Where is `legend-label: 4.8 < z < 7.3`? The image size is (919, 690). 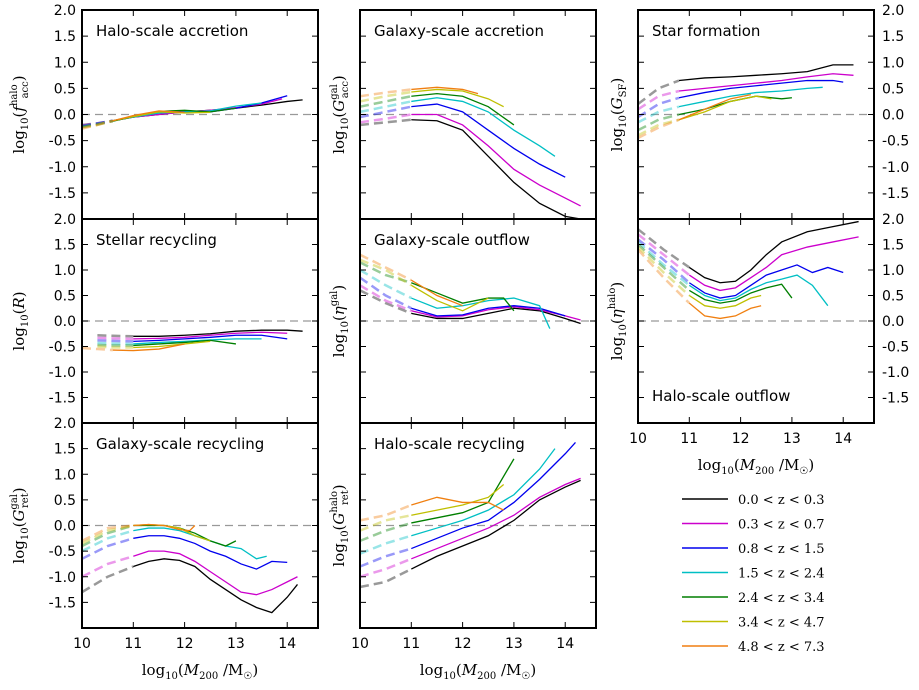
legend-label: 4.8 < z < 7.3 is located at coordinates (781, 647).